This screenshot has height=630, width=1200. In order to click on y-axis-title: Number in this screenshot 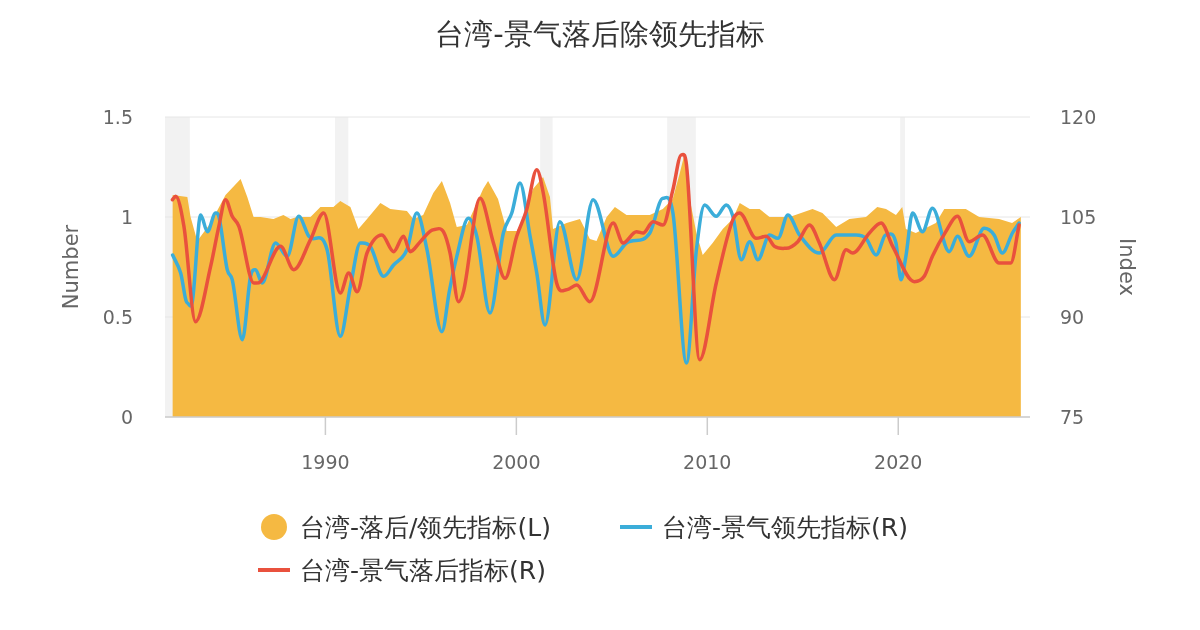, I will do `click(71, 267)`.